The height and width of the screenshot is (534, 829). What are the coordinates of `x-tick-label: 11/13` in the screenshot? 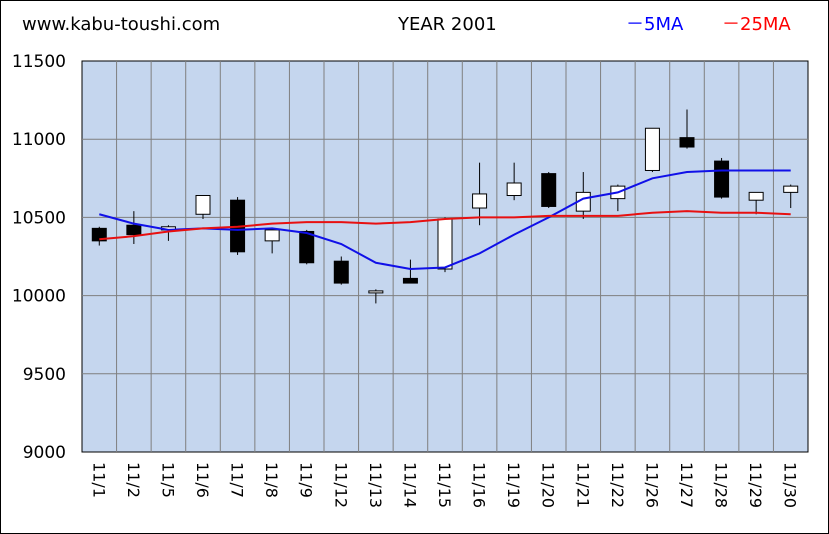 It's located at (375, 485).